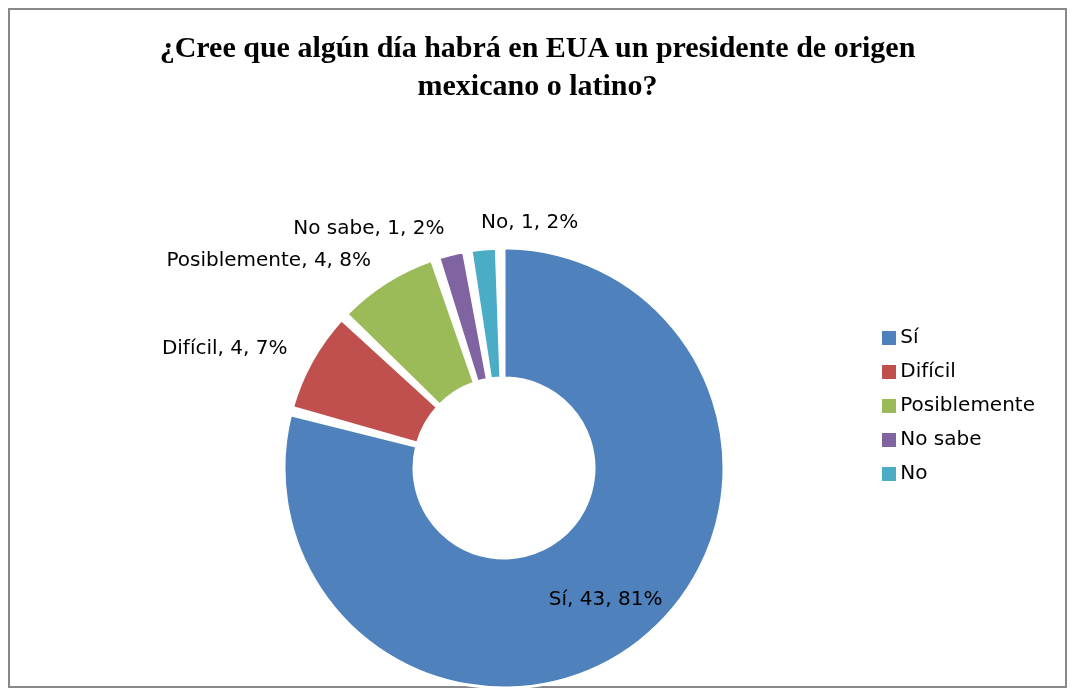 The image size is (1079, 698). Describe the element at coordinates (941, 438) in the screenshot. I see `legend-label: No sabe` at that location.